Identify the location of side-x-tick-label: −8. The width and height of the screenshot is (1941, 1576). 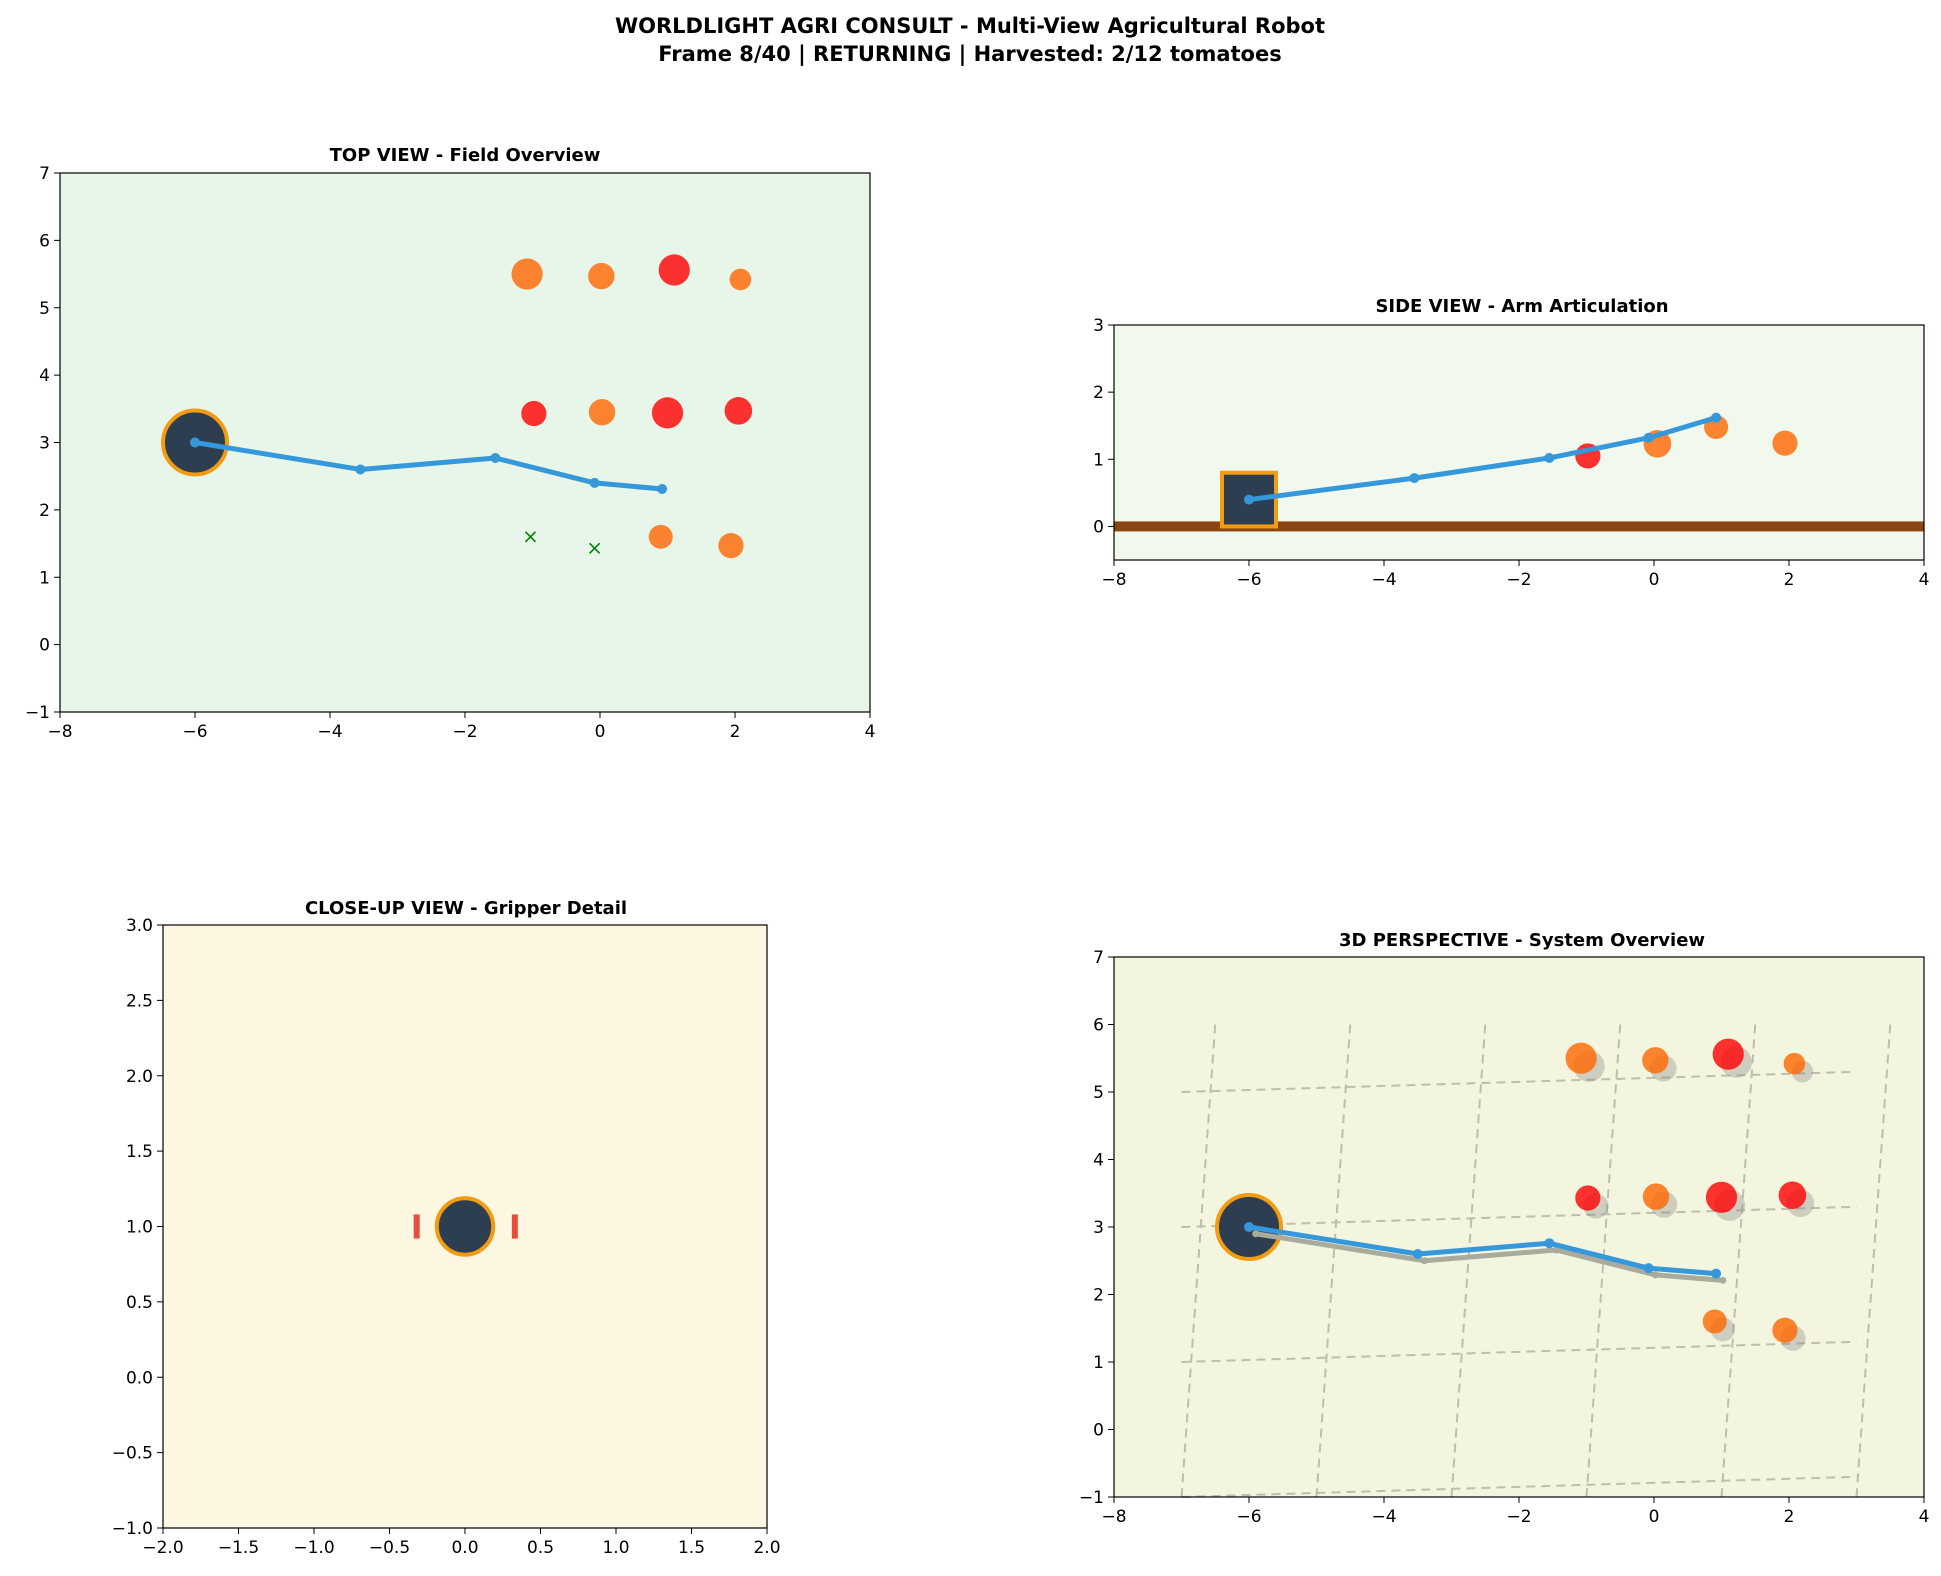
(1113, 580).